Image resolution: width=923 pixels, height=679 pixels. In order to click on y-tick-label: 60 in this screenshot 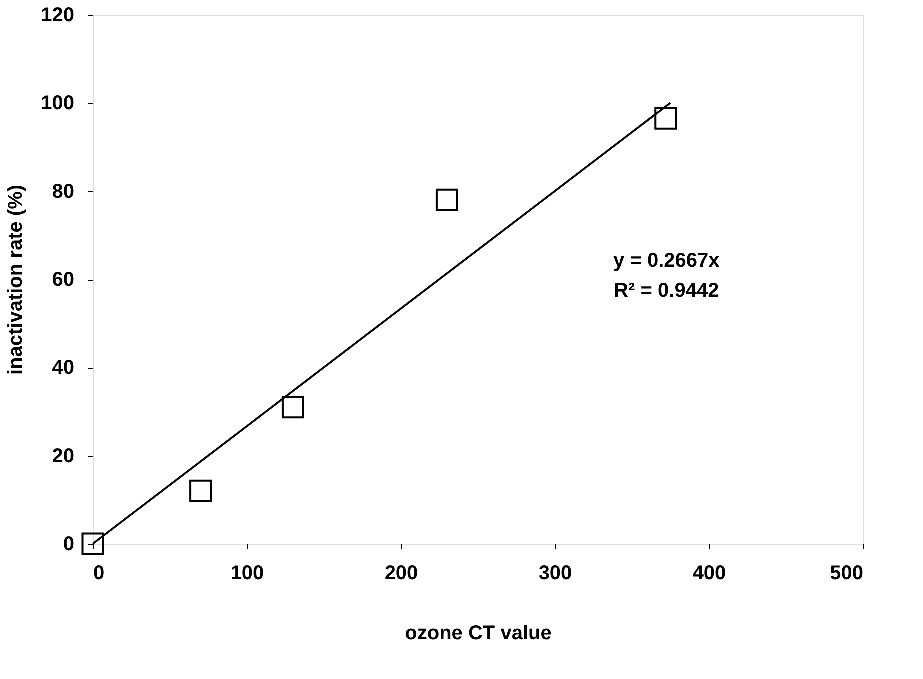, I will do `click(63, 280)`.